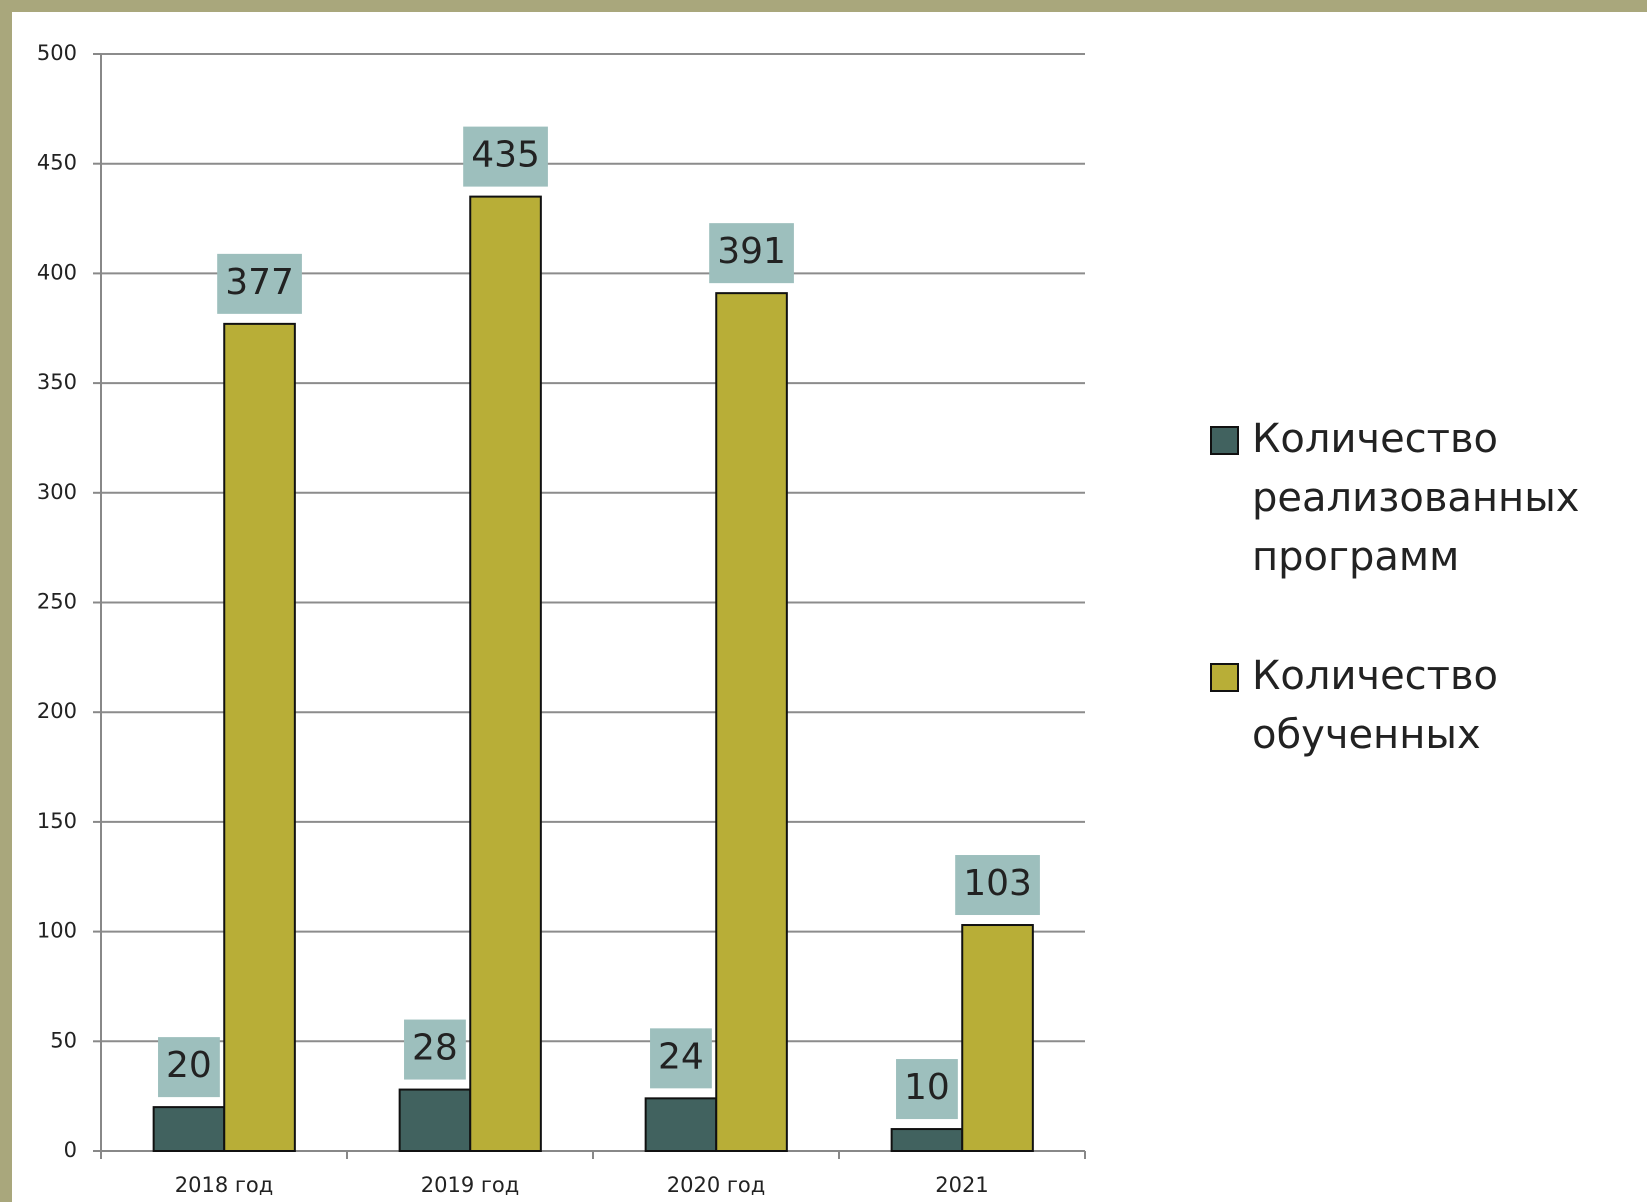 Image resolution: width=1647 pixels, height=1202 pixels. I want to click on data-label: 435, so click(505, 155).